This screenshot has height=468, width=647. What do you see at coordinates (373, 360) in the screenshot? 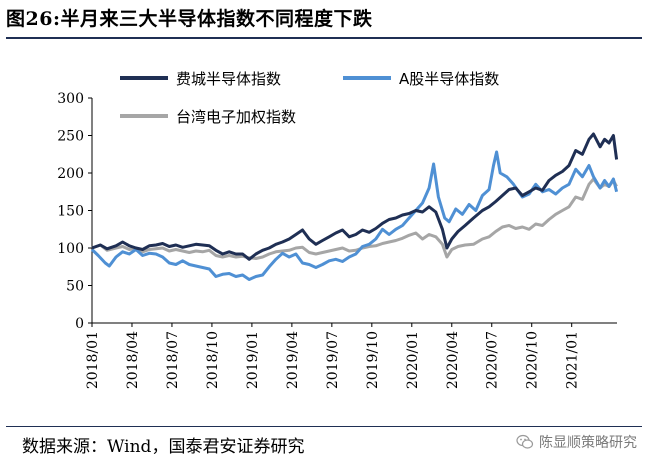
I see `x-tick-label: 2019/10` at bounding box center [373, 360].